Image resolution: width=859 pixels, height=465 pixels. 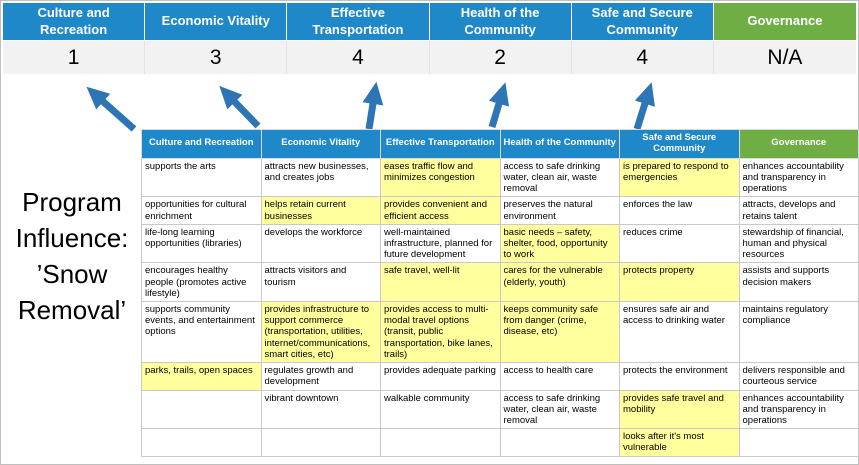 I want to click on matrix-header-health-of-the-community: Health of the Community, so click(x=559, y=144).